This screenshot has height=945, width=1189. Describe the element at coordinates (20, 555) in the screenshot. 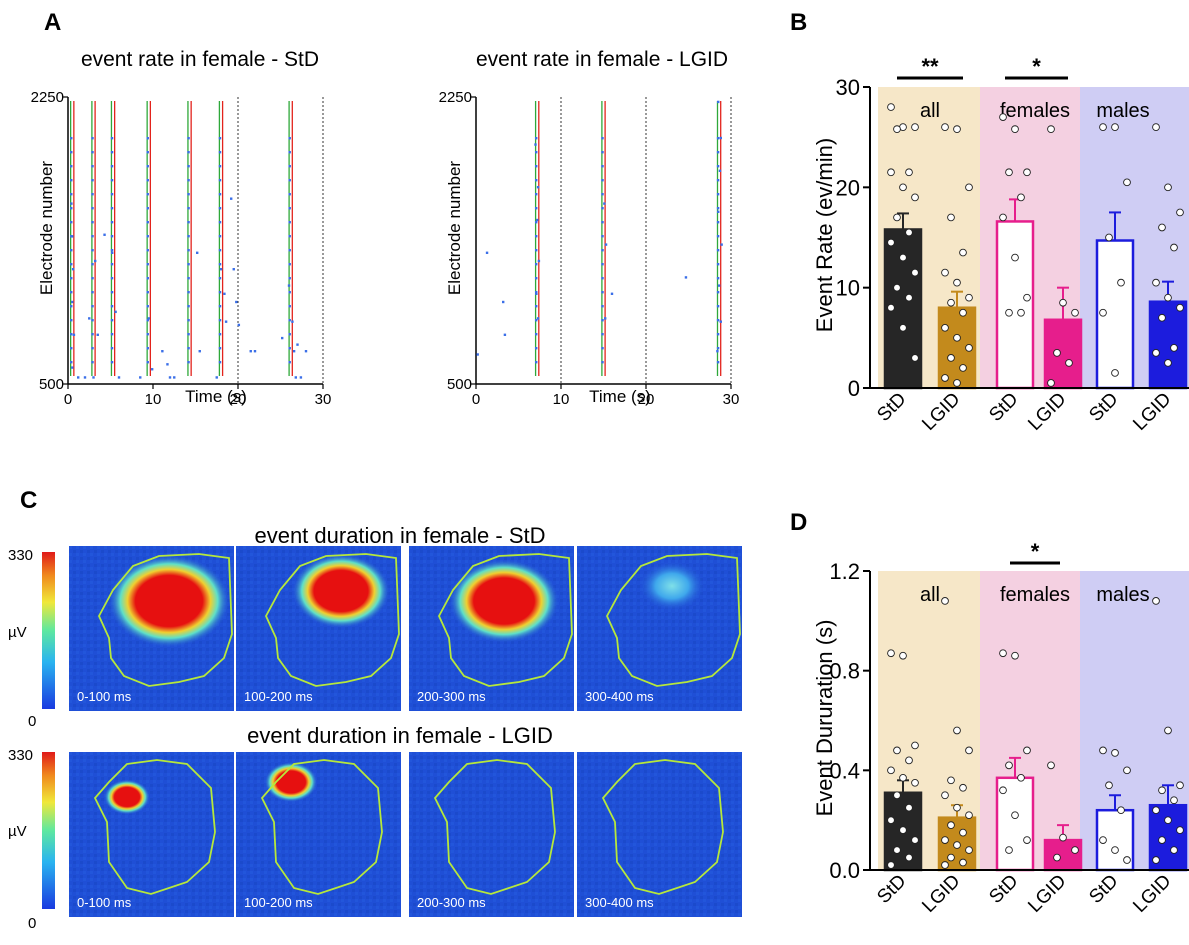

I see `colorbar-max: 330` at that location.